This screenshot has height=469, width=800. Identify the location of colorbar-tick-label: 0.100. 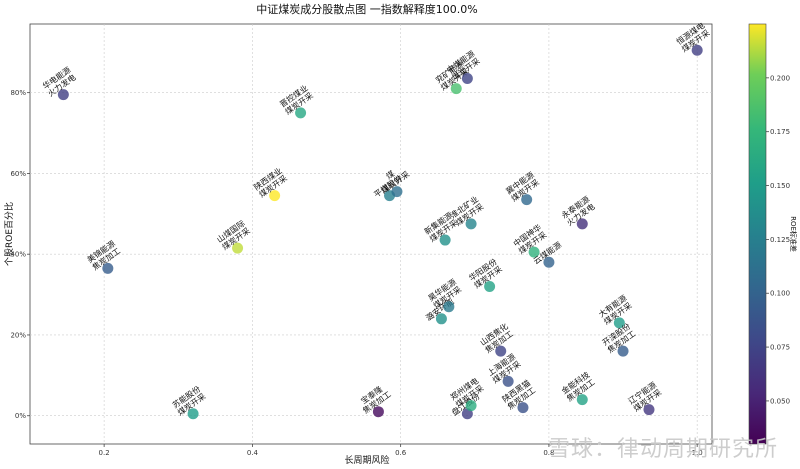
(780, 294).